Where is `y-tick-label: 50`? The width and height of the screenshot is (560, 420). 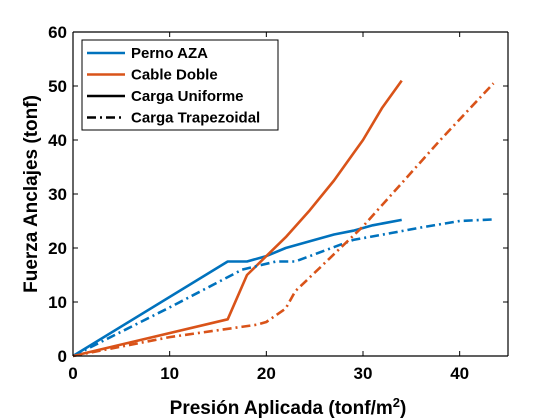 y-tick-label: 50 is located at coordinates (57, 86).